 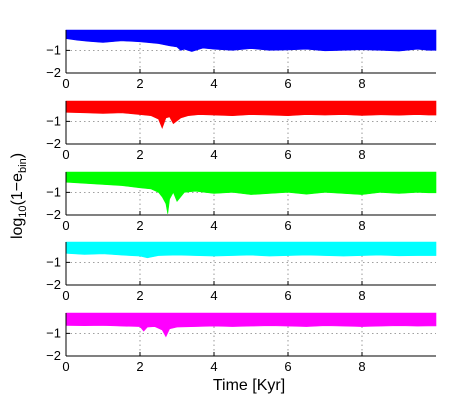 What do you see at coordinates (17, 228) in the screenshot?
I see `y-axis-title-main: log` at bounding box center [17, 228].